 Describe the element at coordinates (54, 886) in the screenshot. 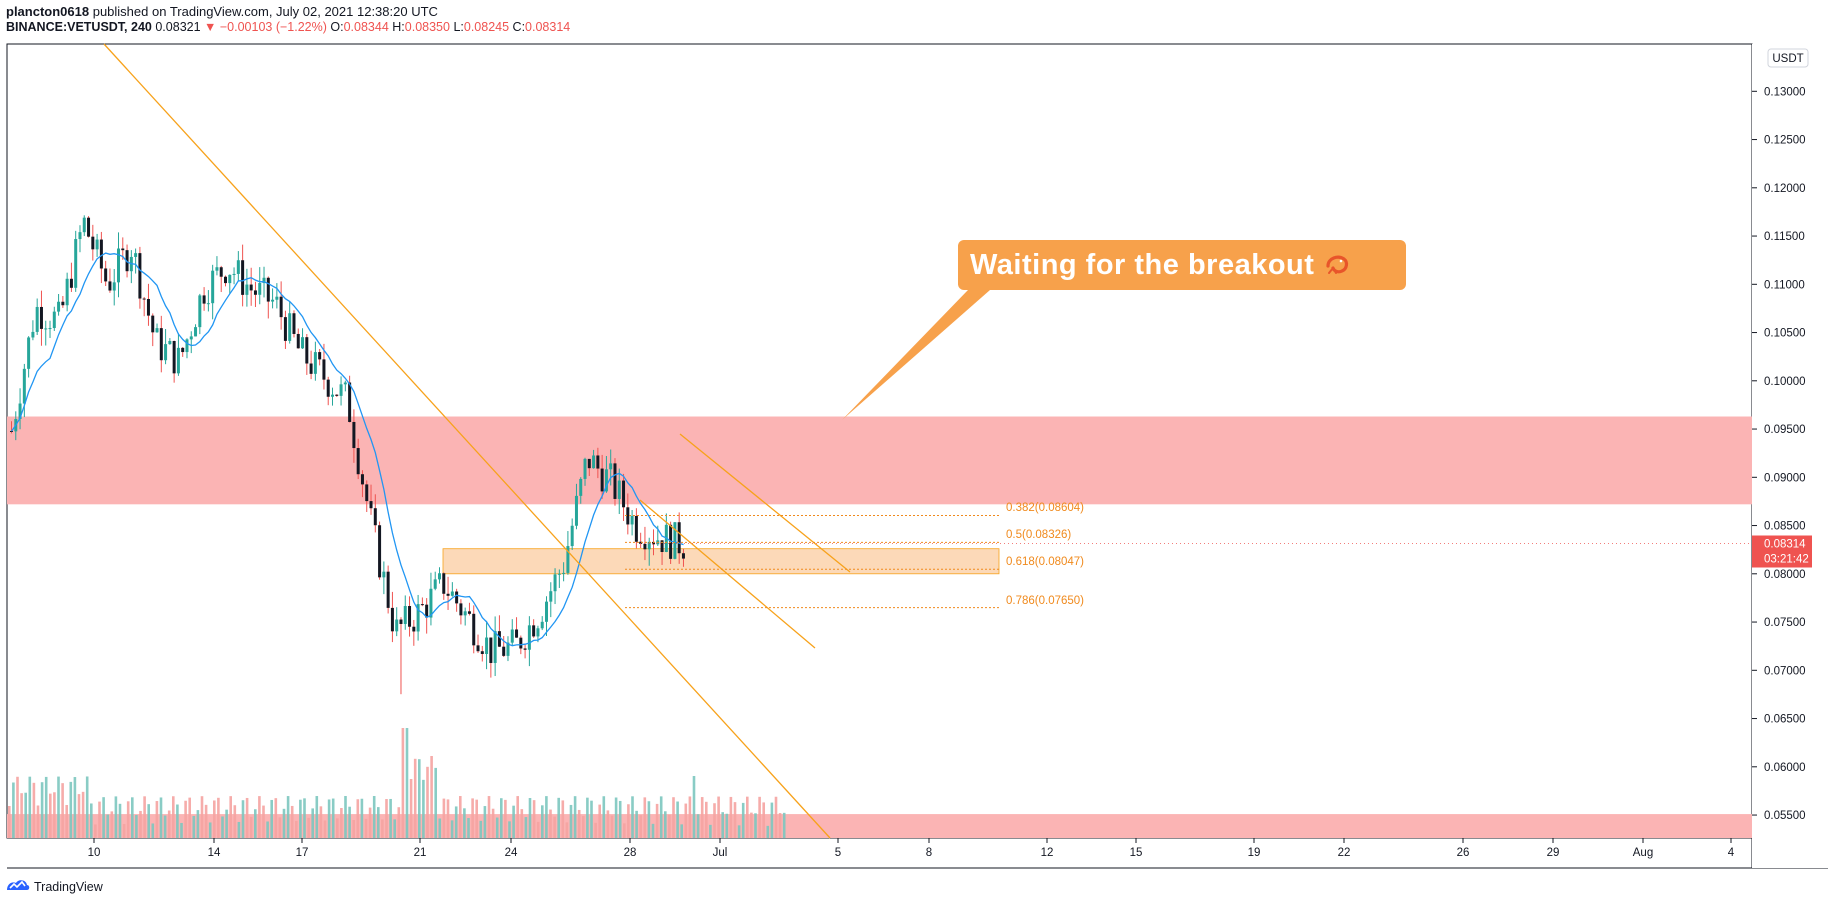

I see `tradingview-footer: TradingView` at that location.